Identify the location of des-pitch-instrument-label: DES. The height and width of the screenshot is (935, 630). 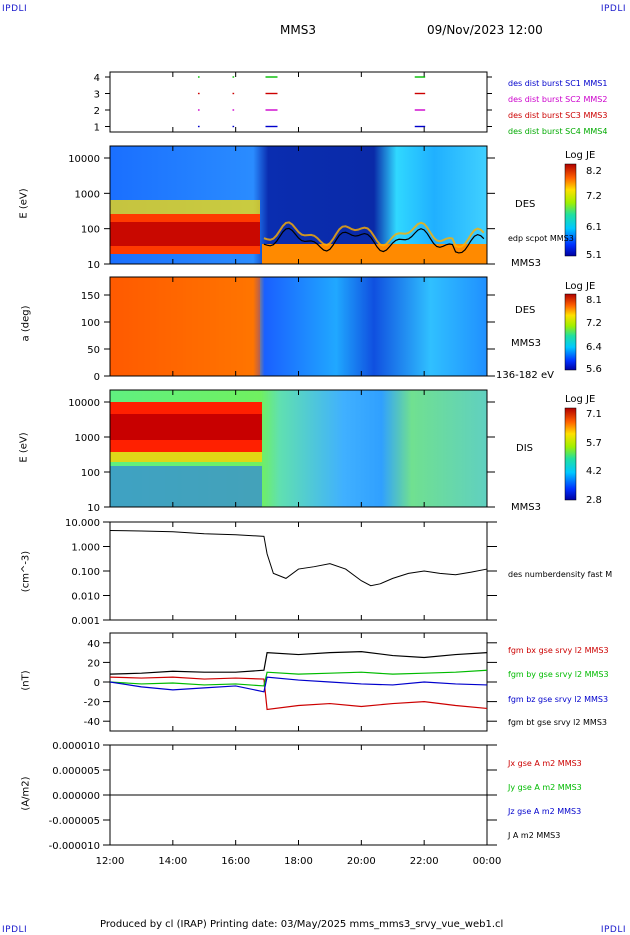
(525, 310).